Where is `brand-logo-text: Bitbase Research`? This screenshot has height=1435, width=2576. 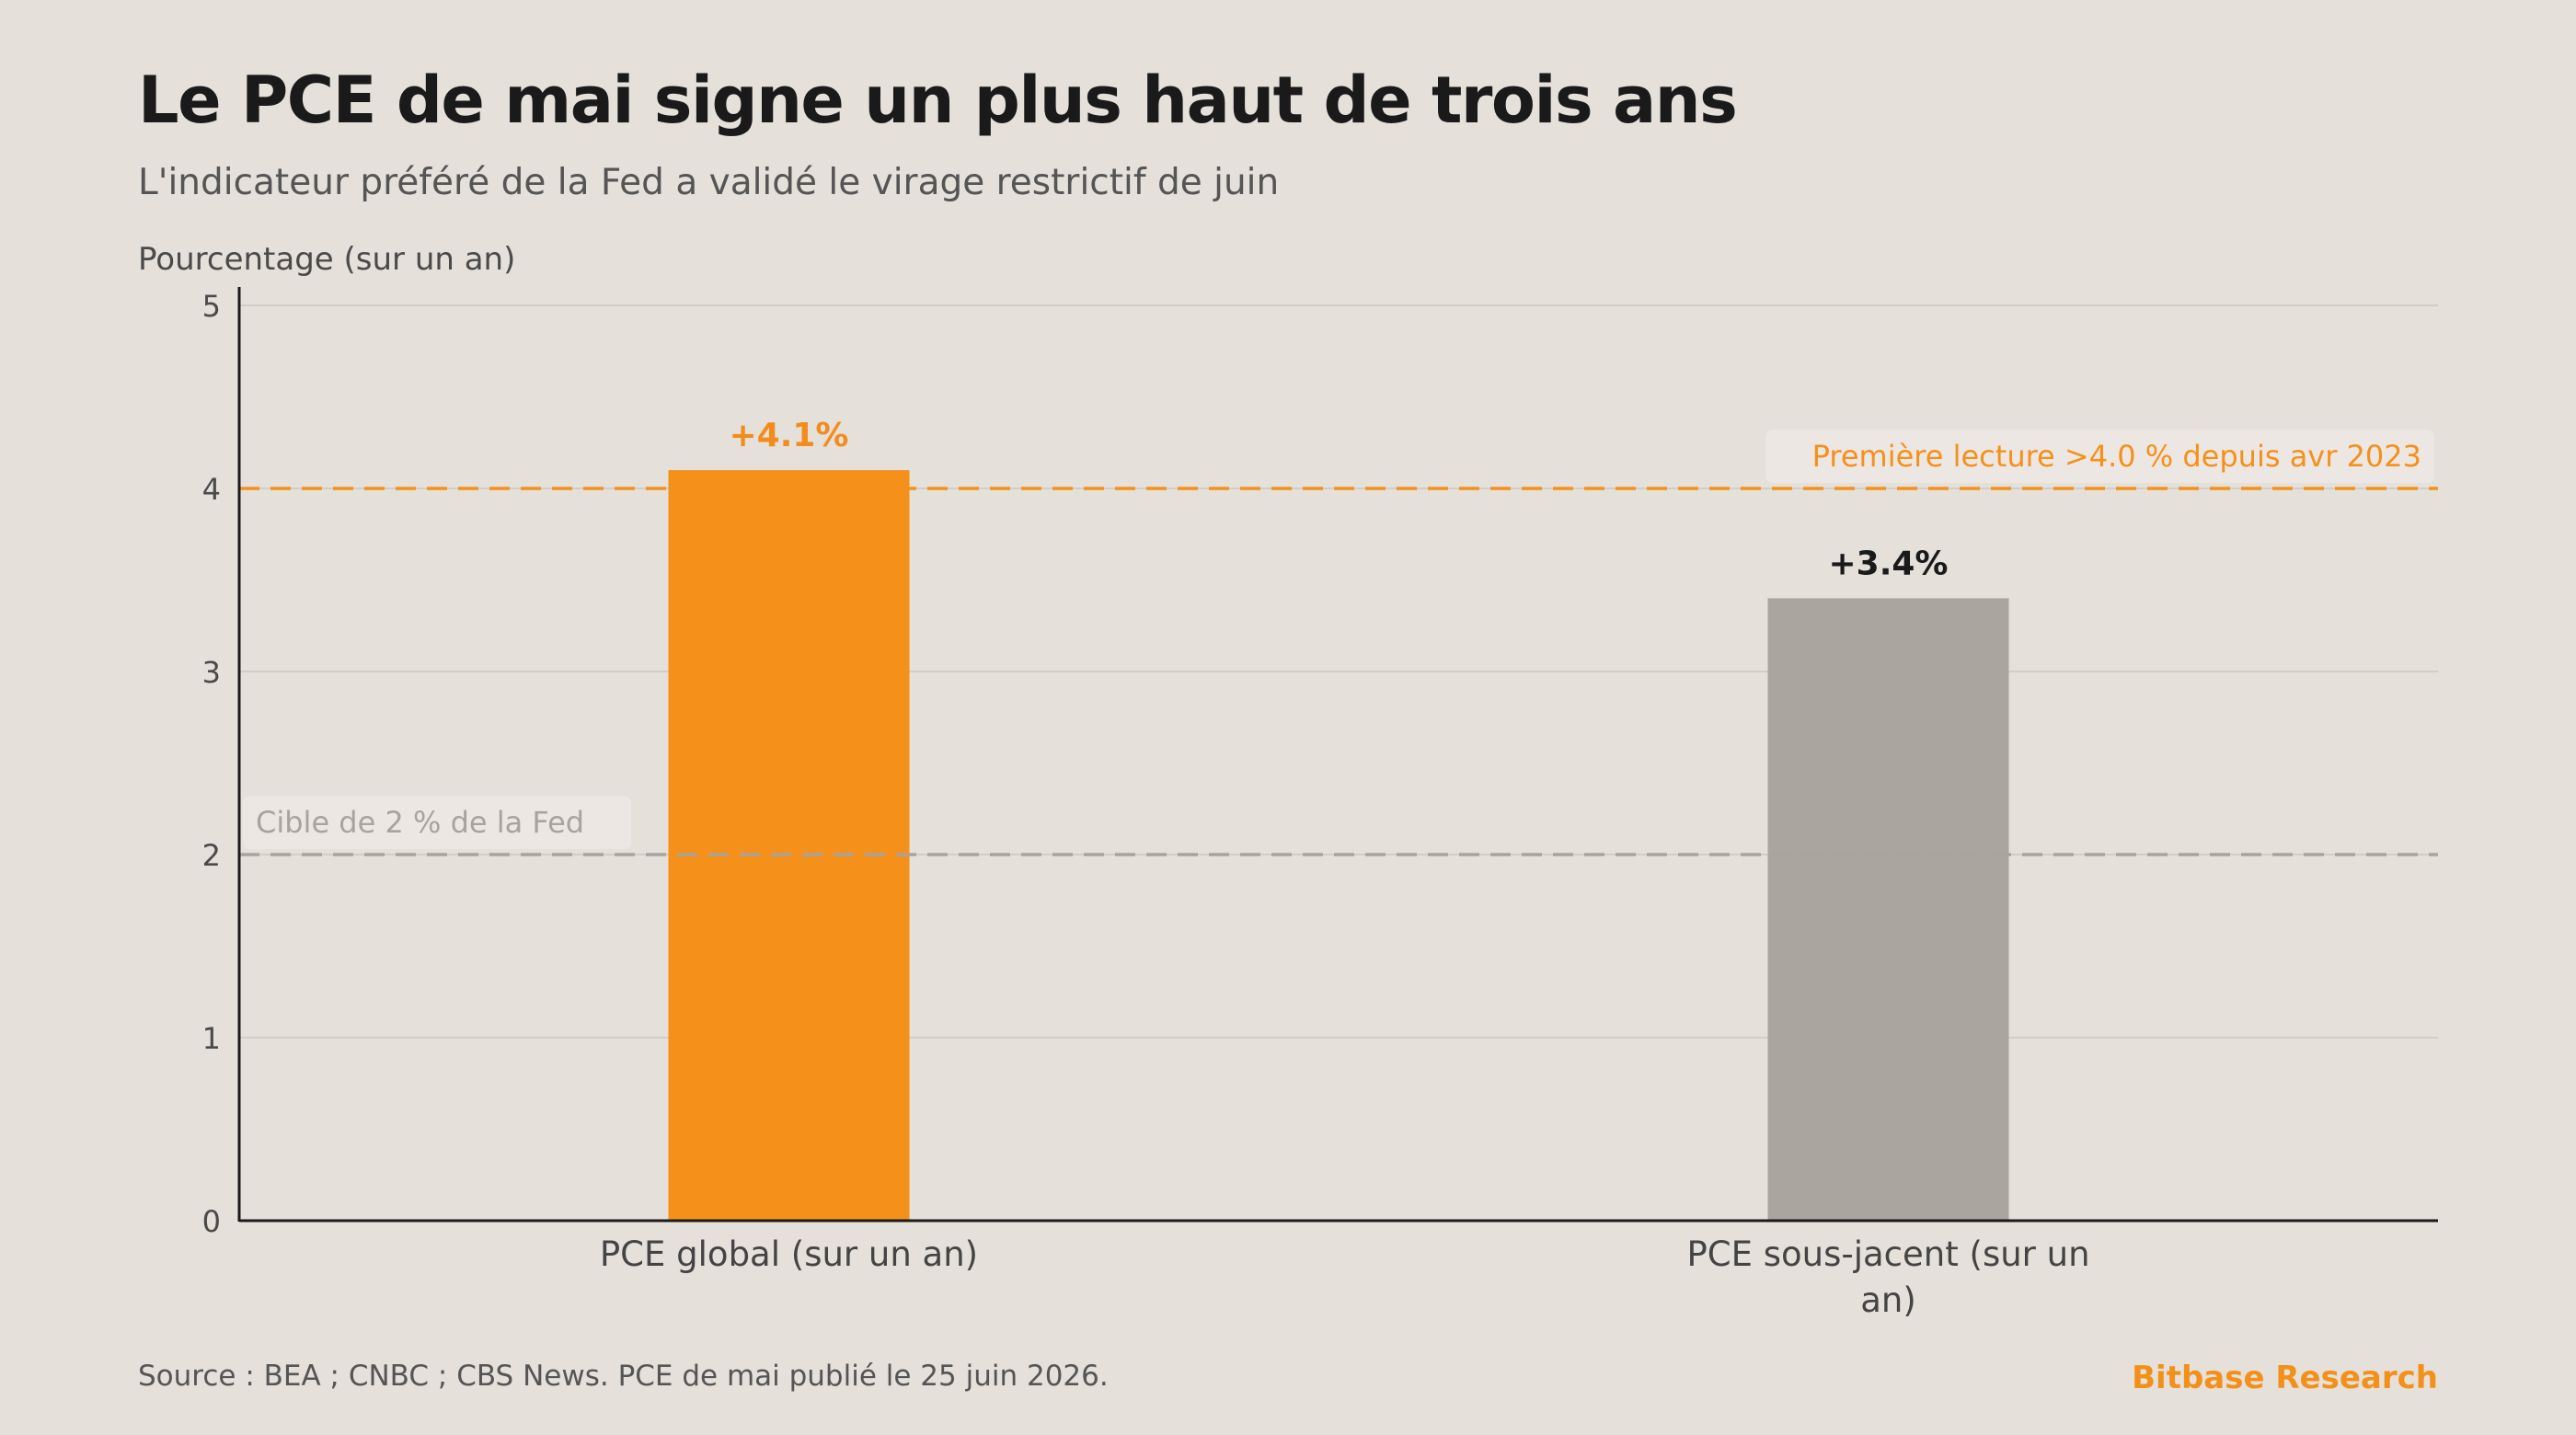
brand-logo-text: Bitbase Research is located at coordinates (2285, 1378).